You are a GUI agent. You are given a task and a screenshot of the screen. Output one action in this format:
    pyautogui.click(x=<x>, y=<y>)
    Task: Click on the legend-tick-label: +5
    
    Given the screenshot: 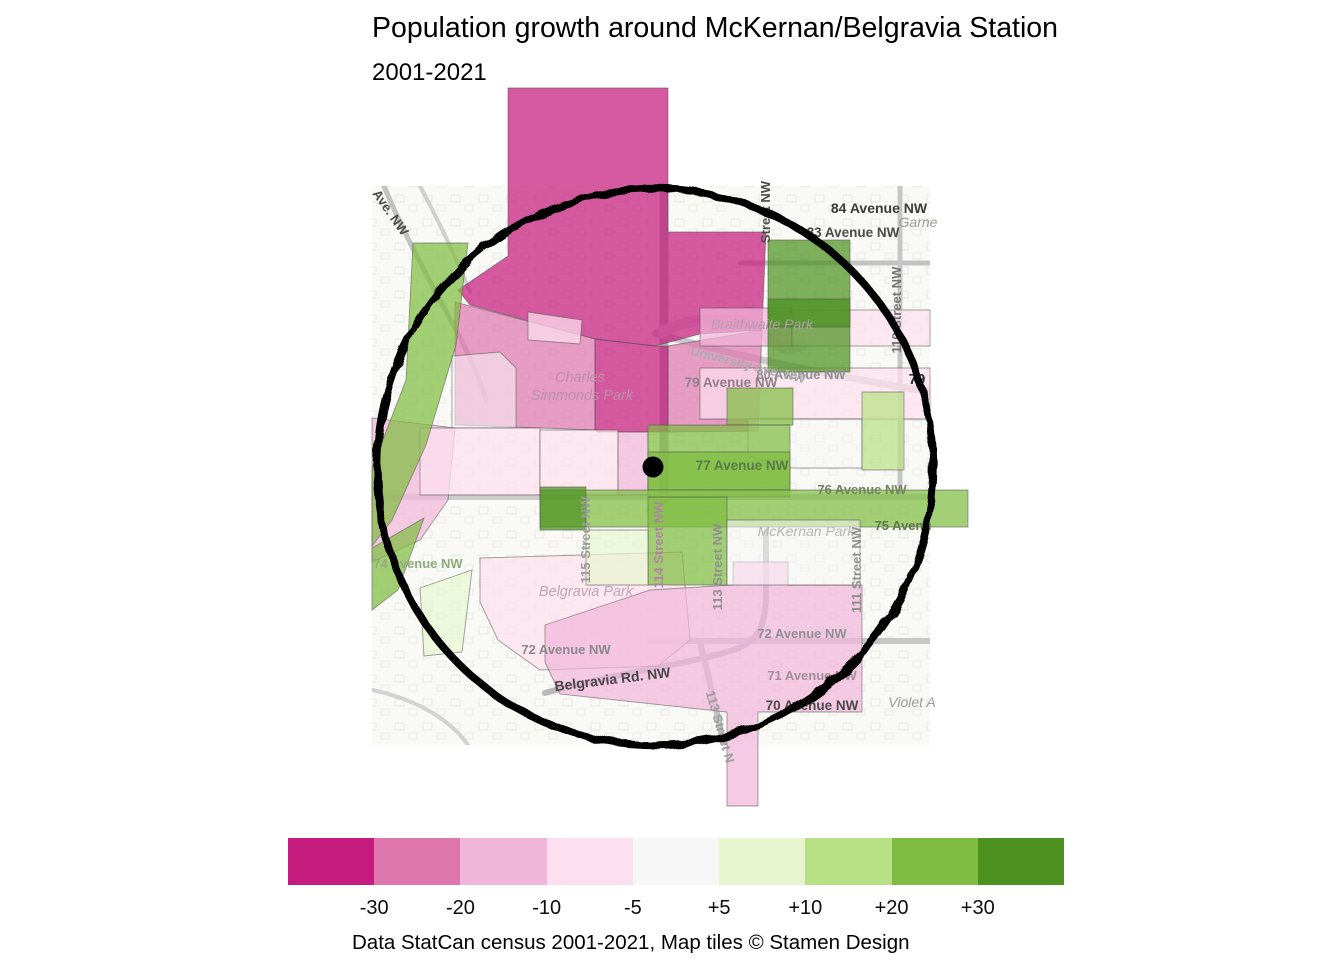 What is the action you would take?
    pyautogui.click(x=719, y=908)
    